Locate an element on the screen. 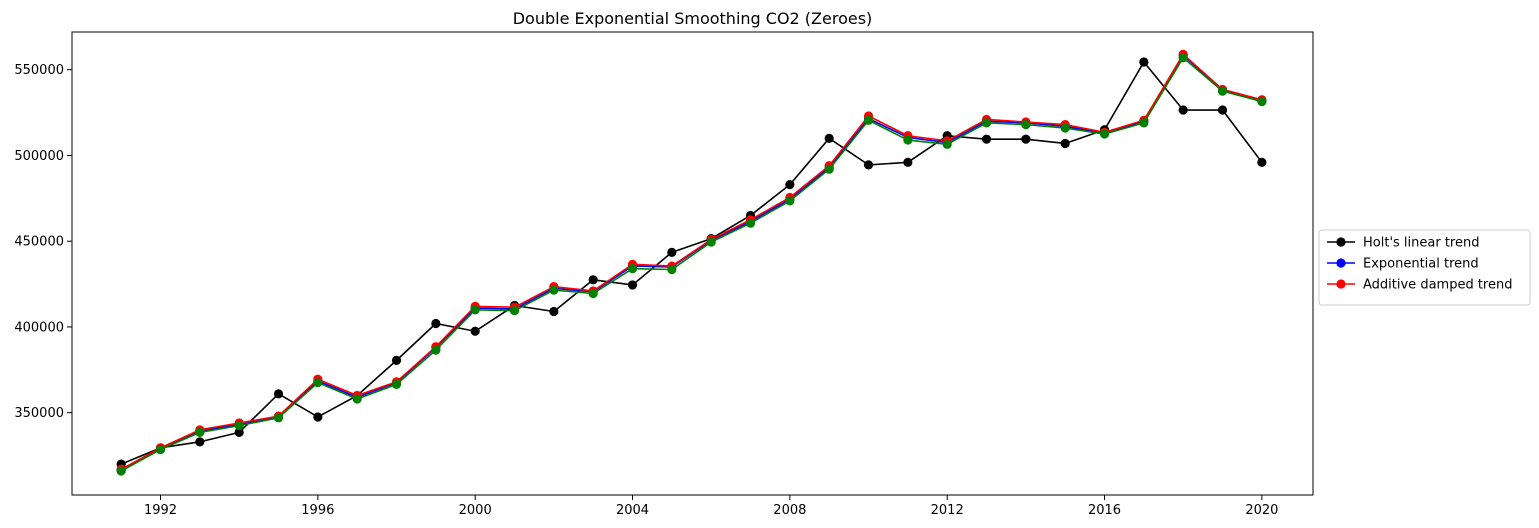  y-tick-label: 550000 is located at coordinates (39, 70).